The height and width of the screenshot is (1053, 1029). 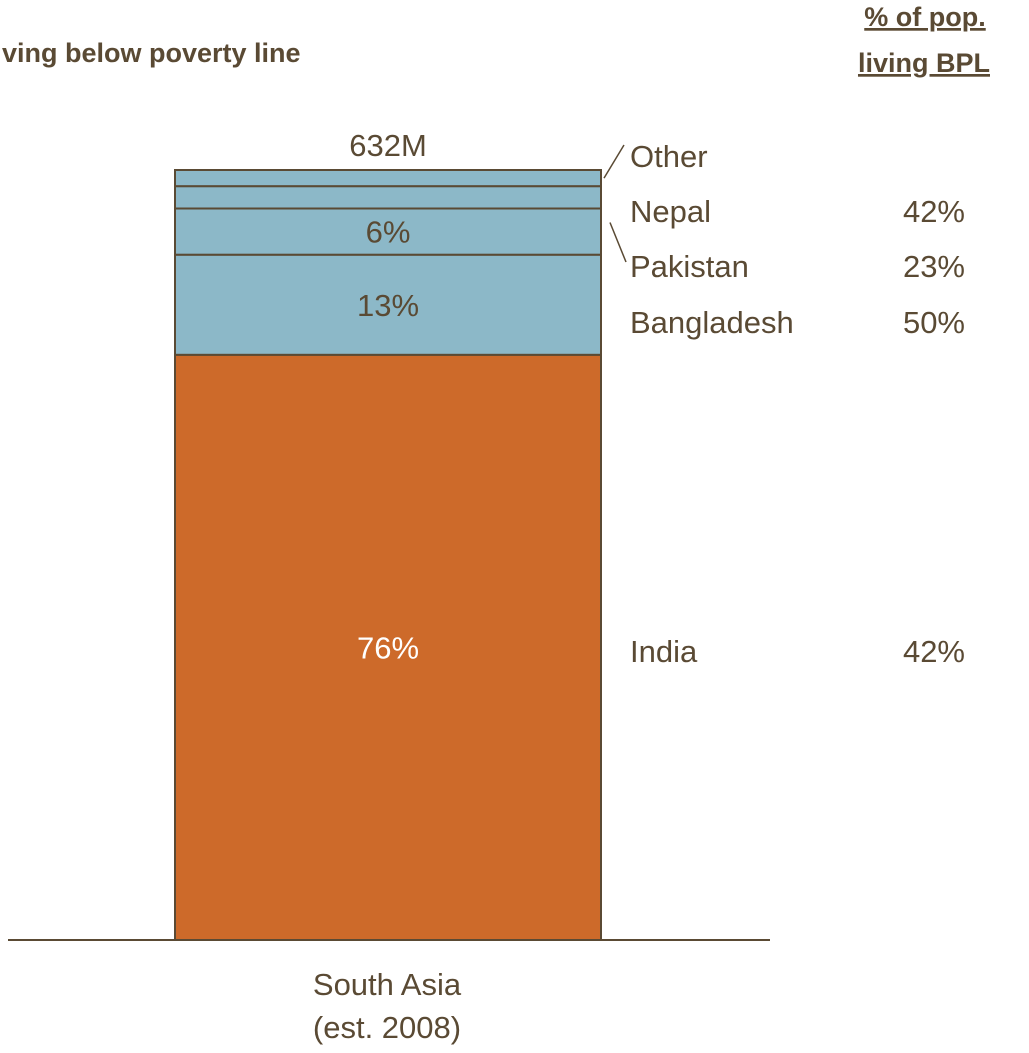 I want to click on bpl-percent-nepal: 42%, so click(x=934, y=211).